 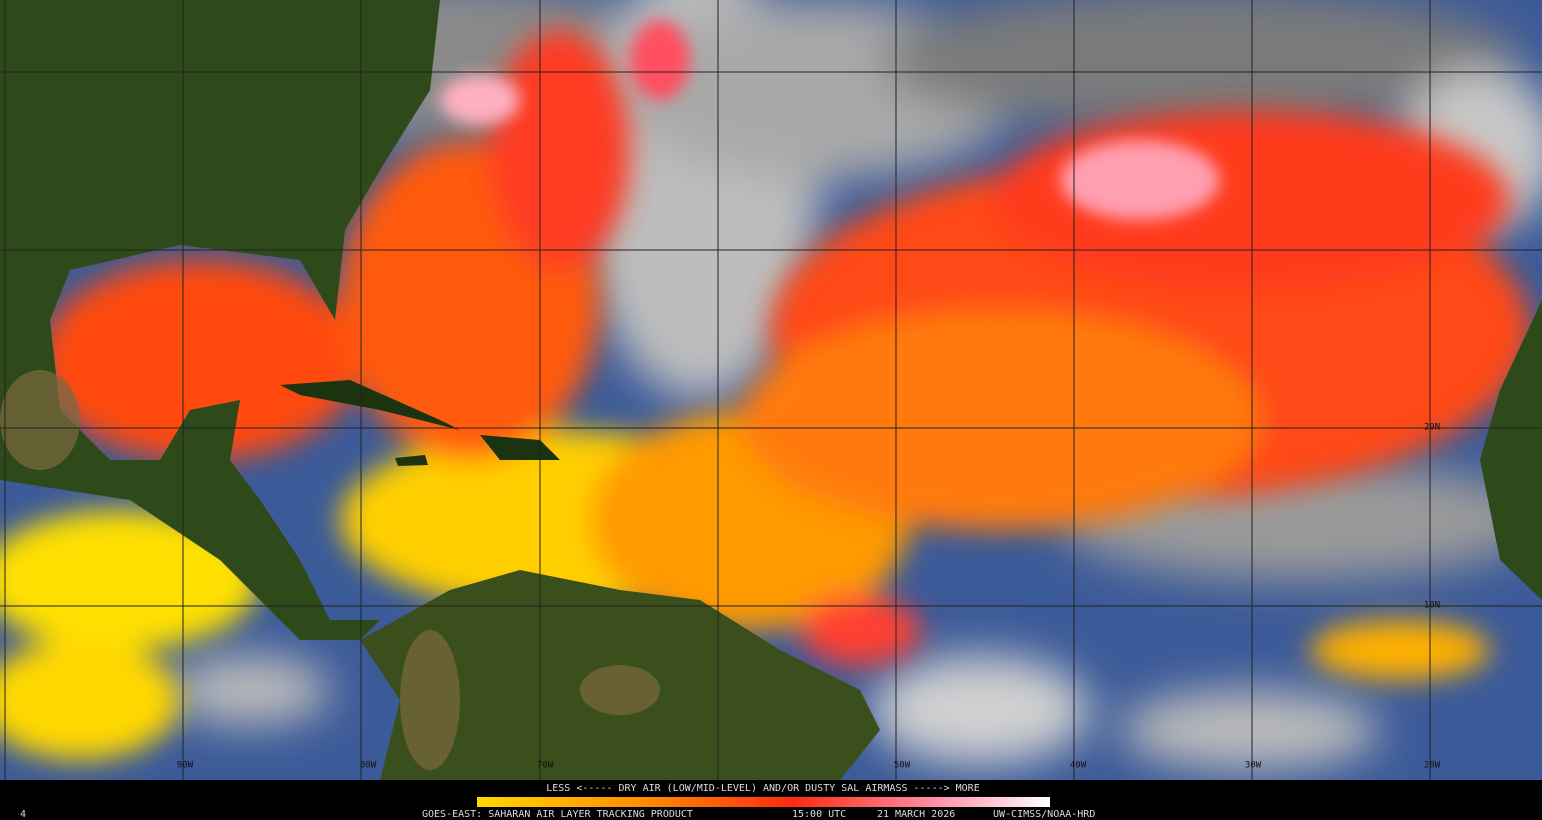 What do you see at coordinates (902, 766) in the screenshot?
I see `longitude-label: 50W` at bounding box center [902, 766].